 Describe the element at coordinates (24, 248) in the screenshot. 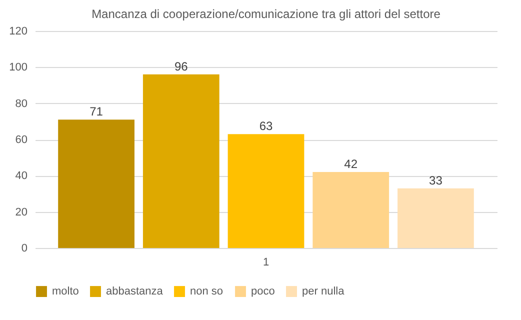

I see `y-tick-label: 0` at that location.